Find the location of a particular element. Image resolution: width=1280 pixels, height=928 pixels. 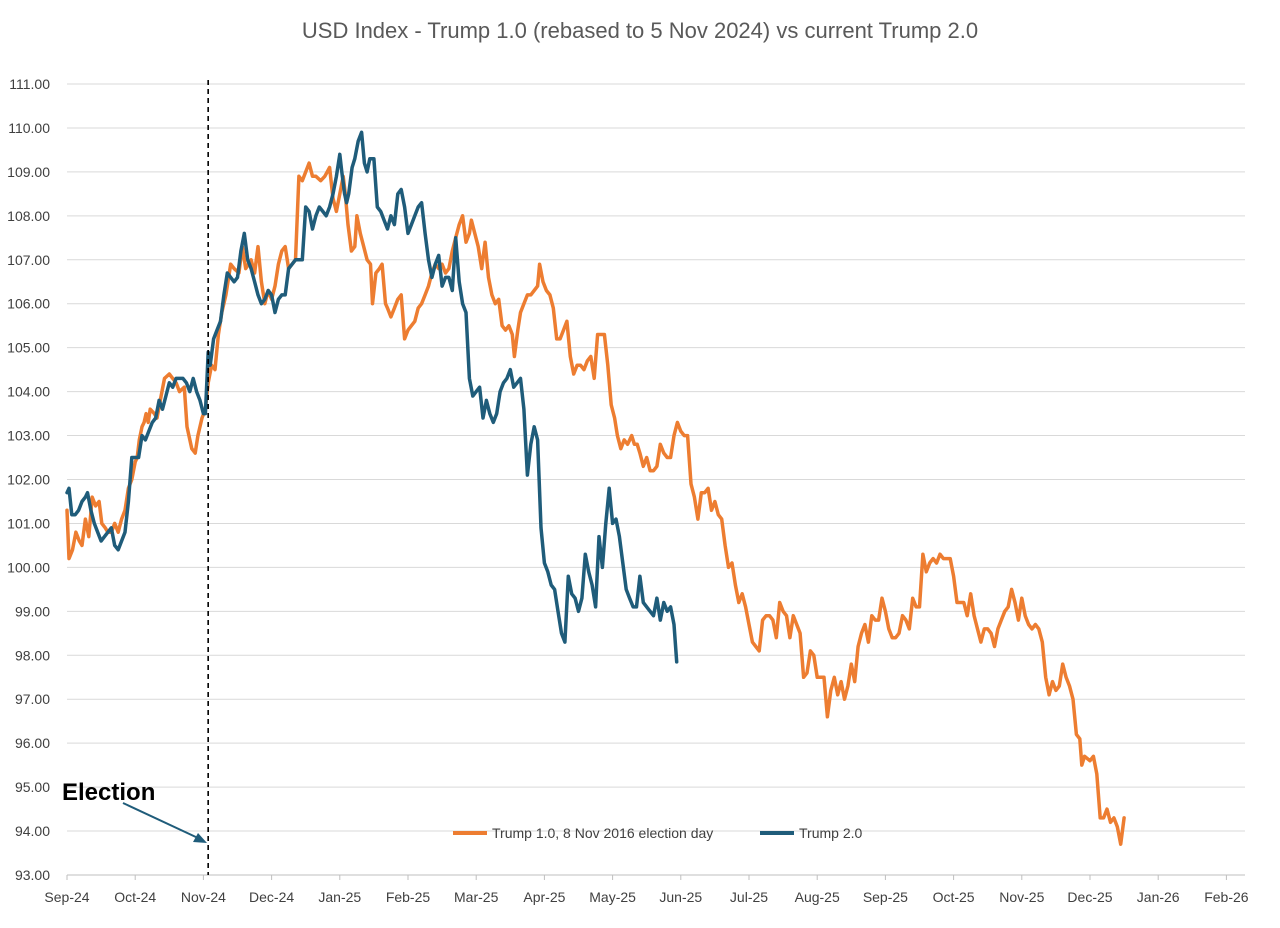

x-tick-label: Dec-25 is located at coordinates (1089, 897).